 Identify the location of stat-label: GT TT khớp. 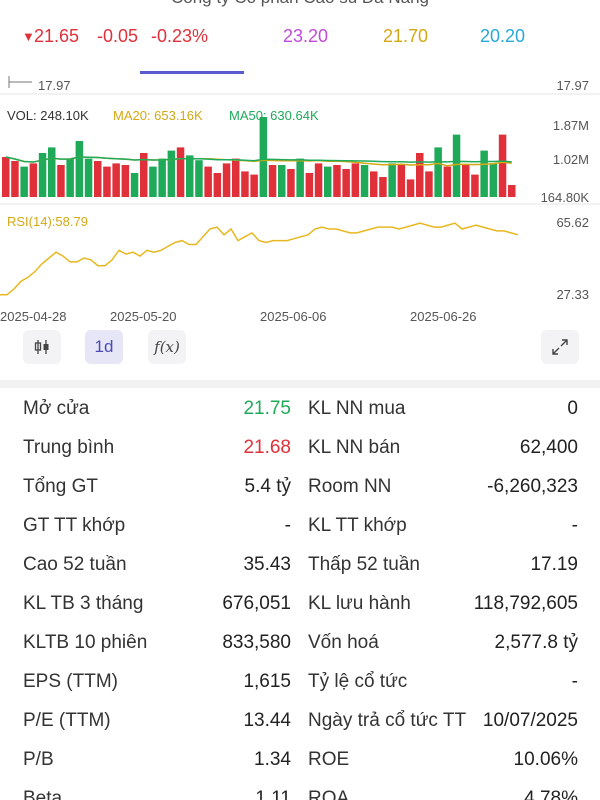
(74, 525).